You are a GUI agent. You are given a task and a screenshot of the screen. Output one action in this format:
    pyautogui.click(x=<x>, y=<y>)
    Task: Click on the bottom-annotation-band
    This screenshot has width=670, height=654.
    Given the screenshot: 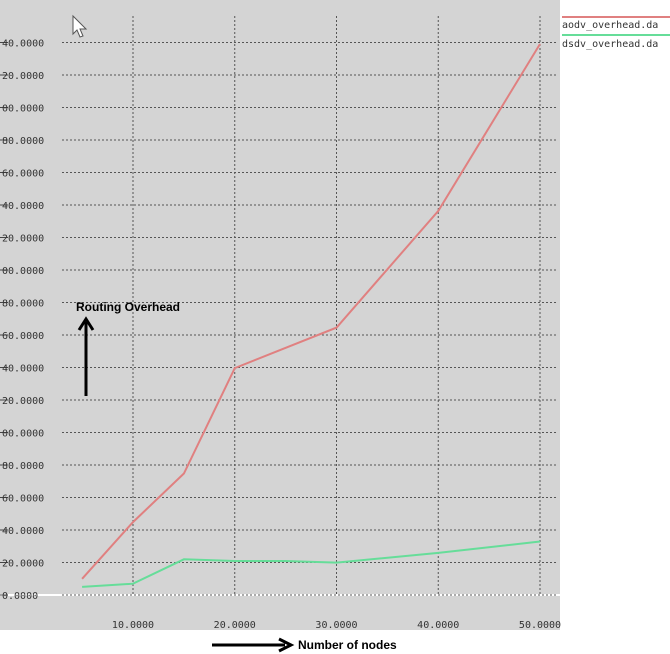 What is the action you would take?
    pyautogui.click(x=335, y=642)
    